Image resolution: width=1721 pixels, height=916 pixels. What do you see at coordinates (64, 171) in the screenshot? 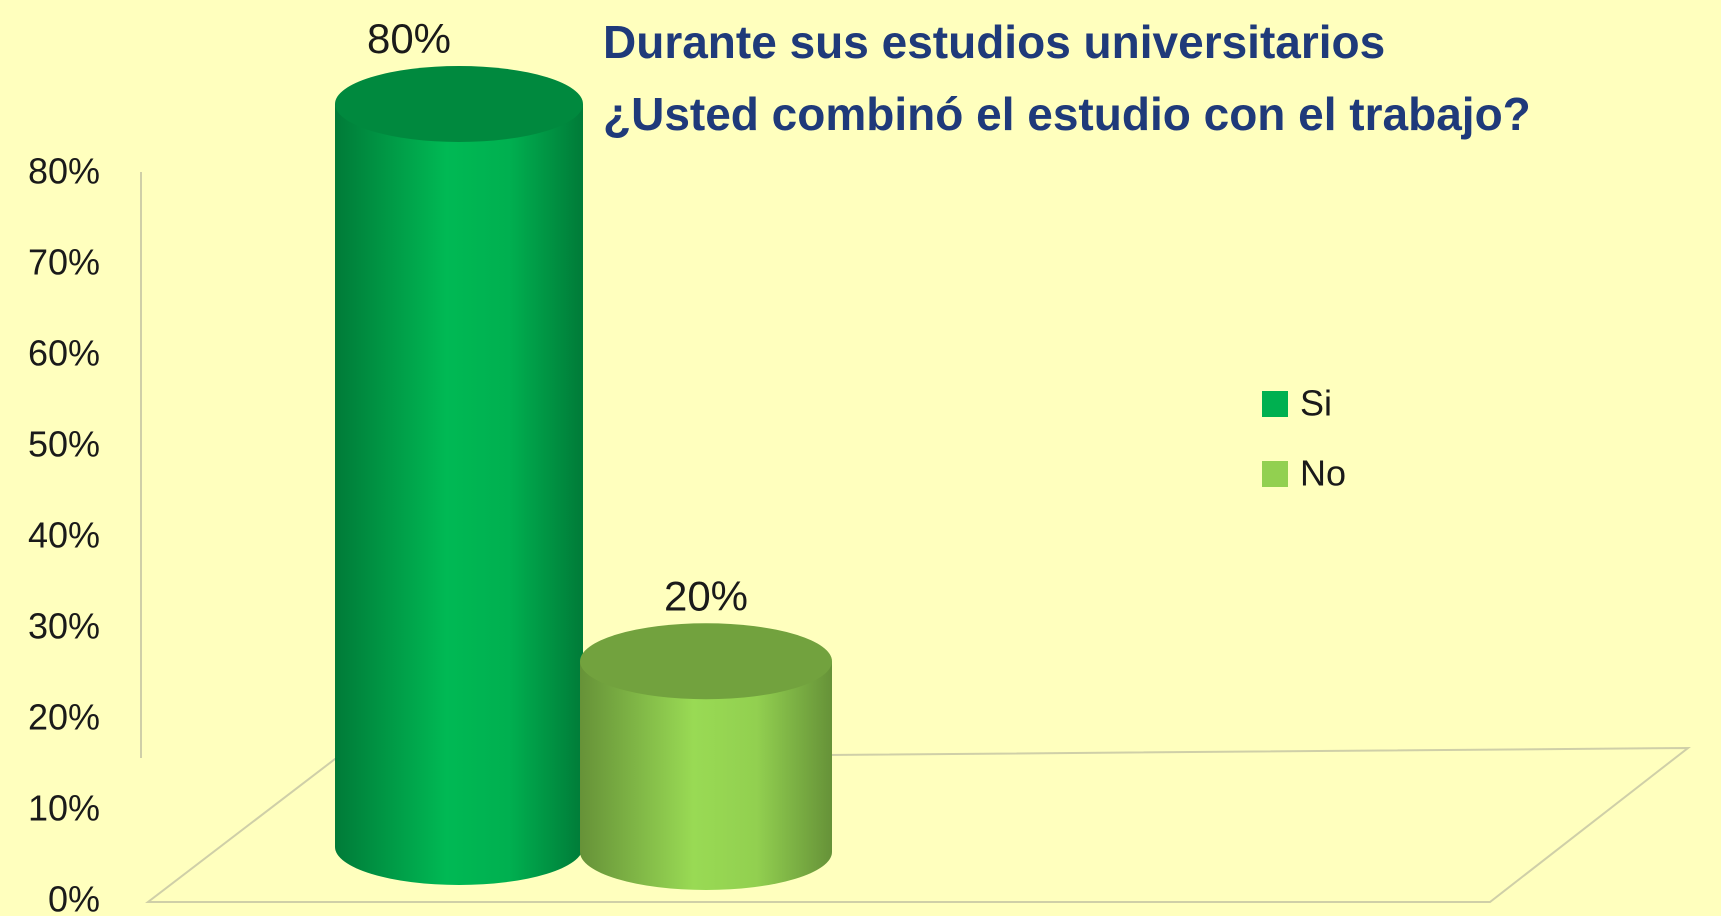
I see `y-tick-label: 80%` at bounding box center [64, 171].